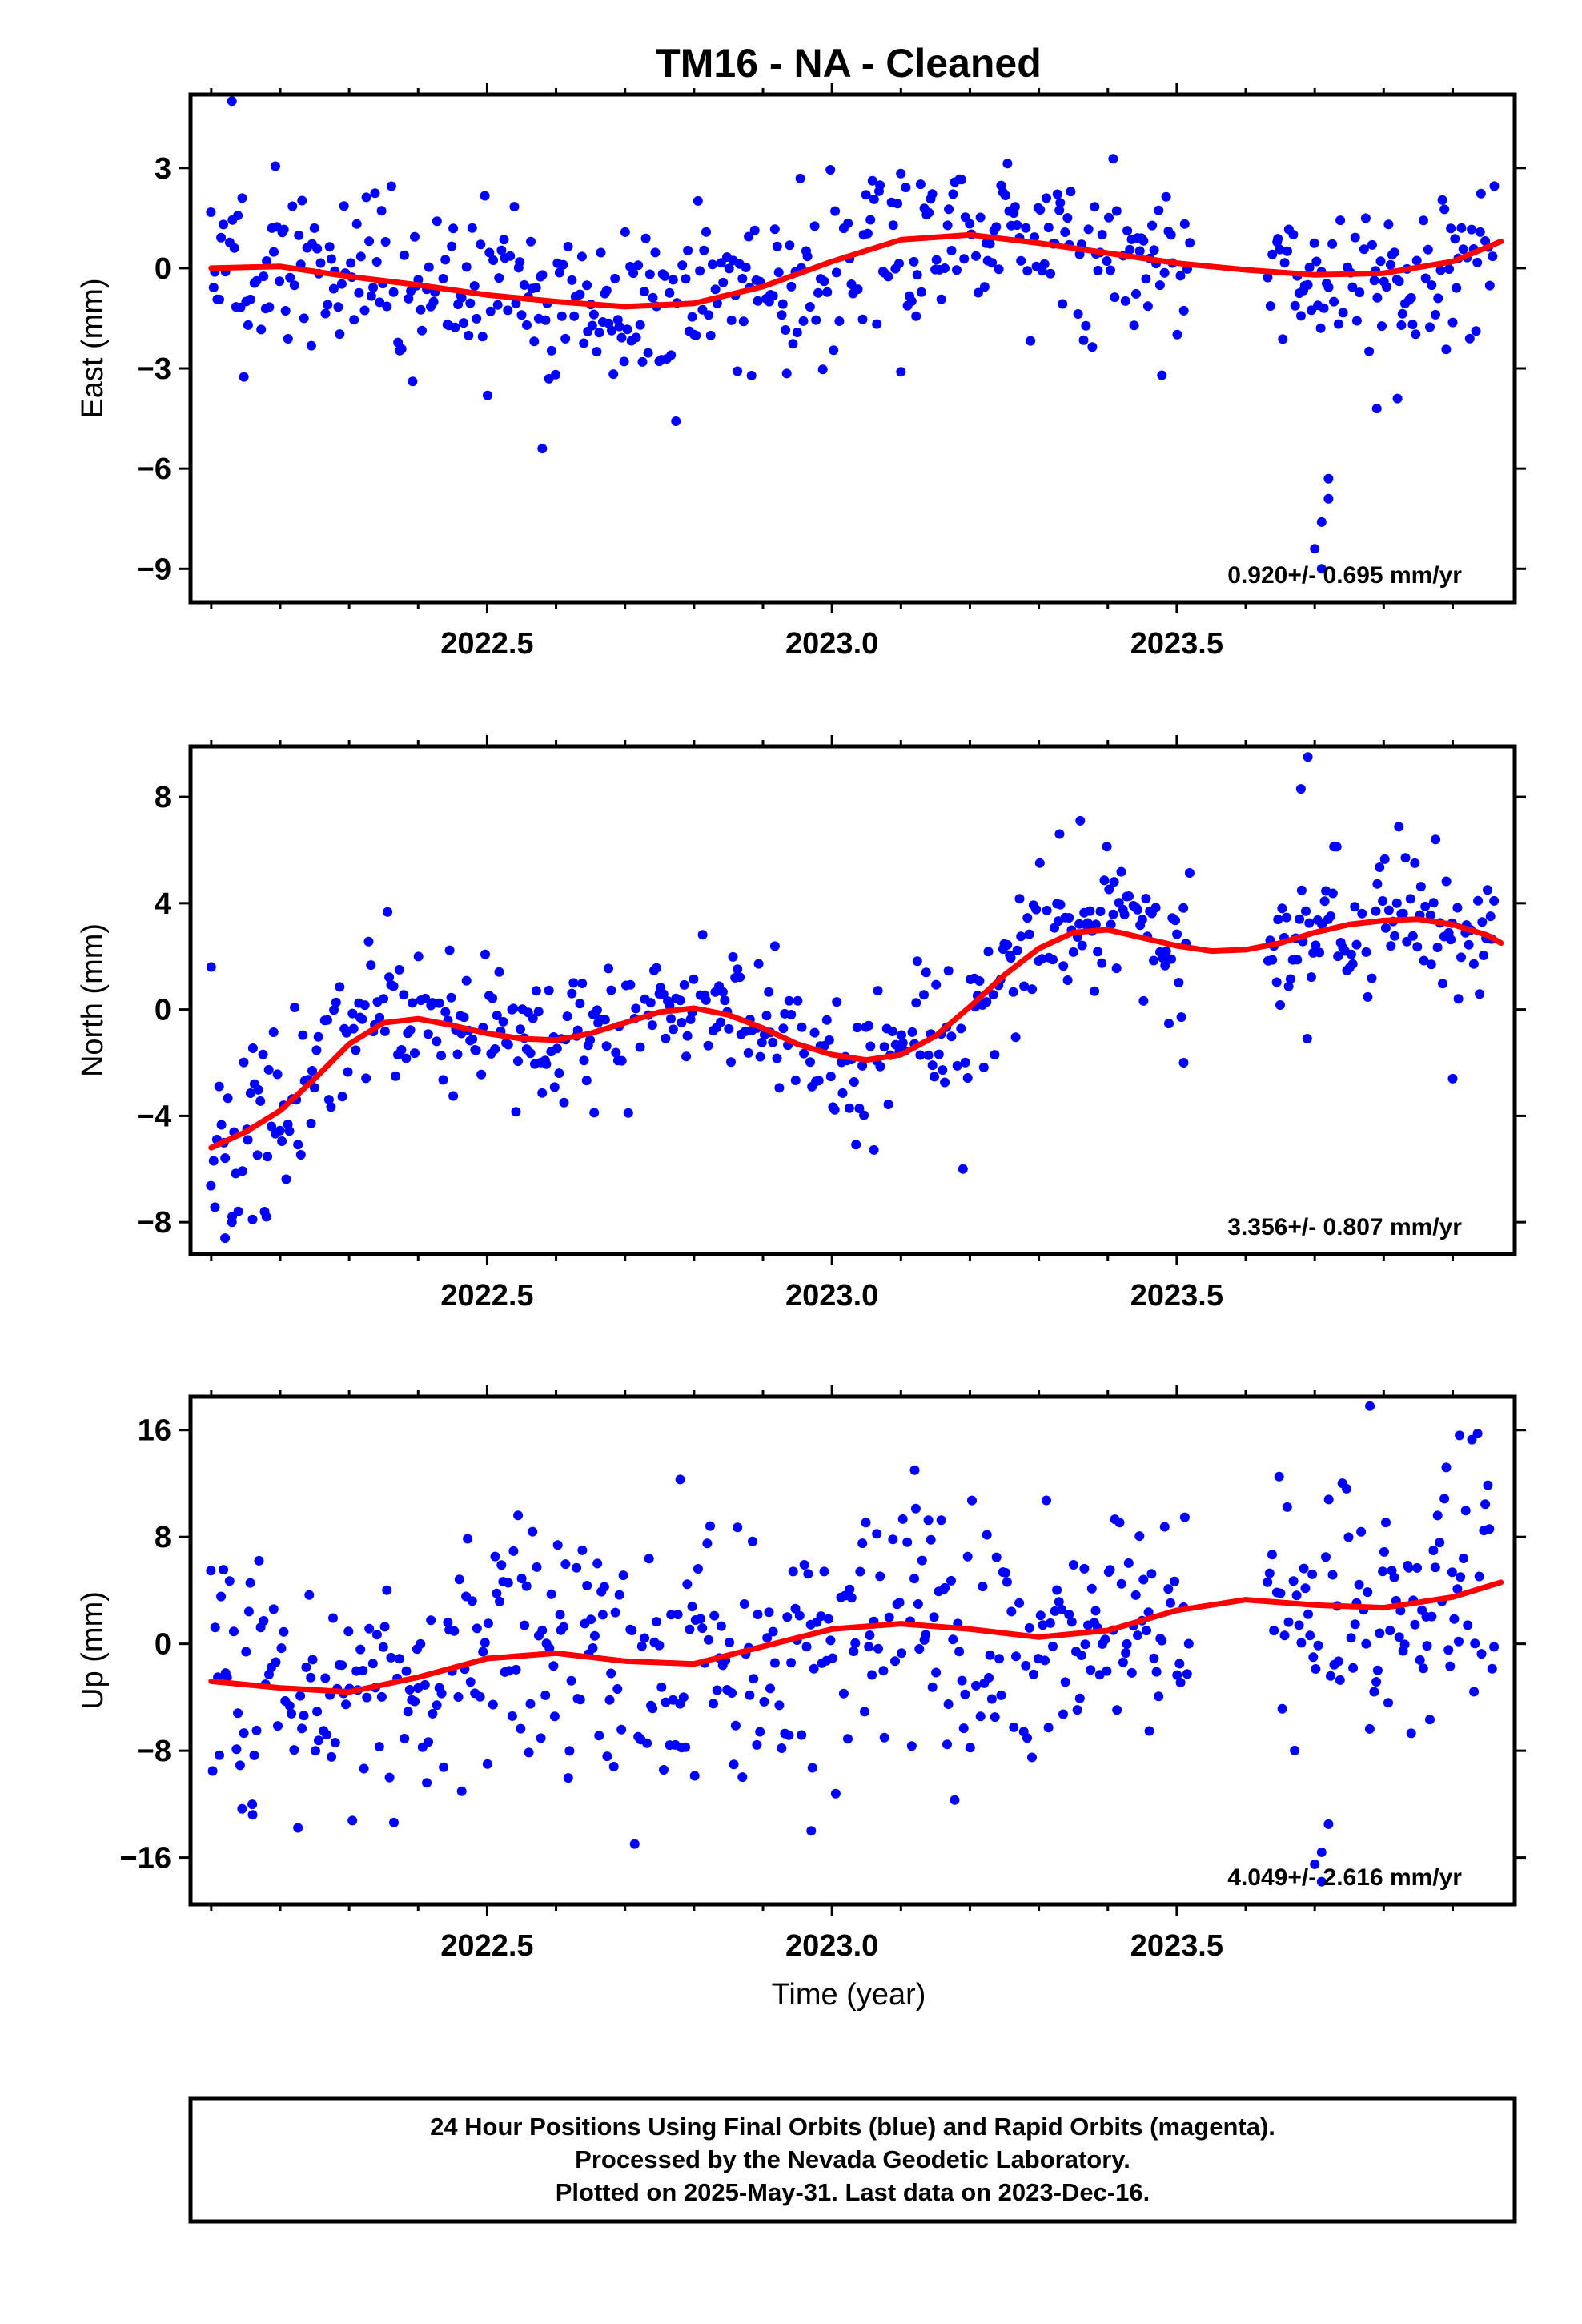 The height and width of the screenshot is (2324, 1582). I want to click on up-xtick-label: 2022.5, so click(486, 1946).